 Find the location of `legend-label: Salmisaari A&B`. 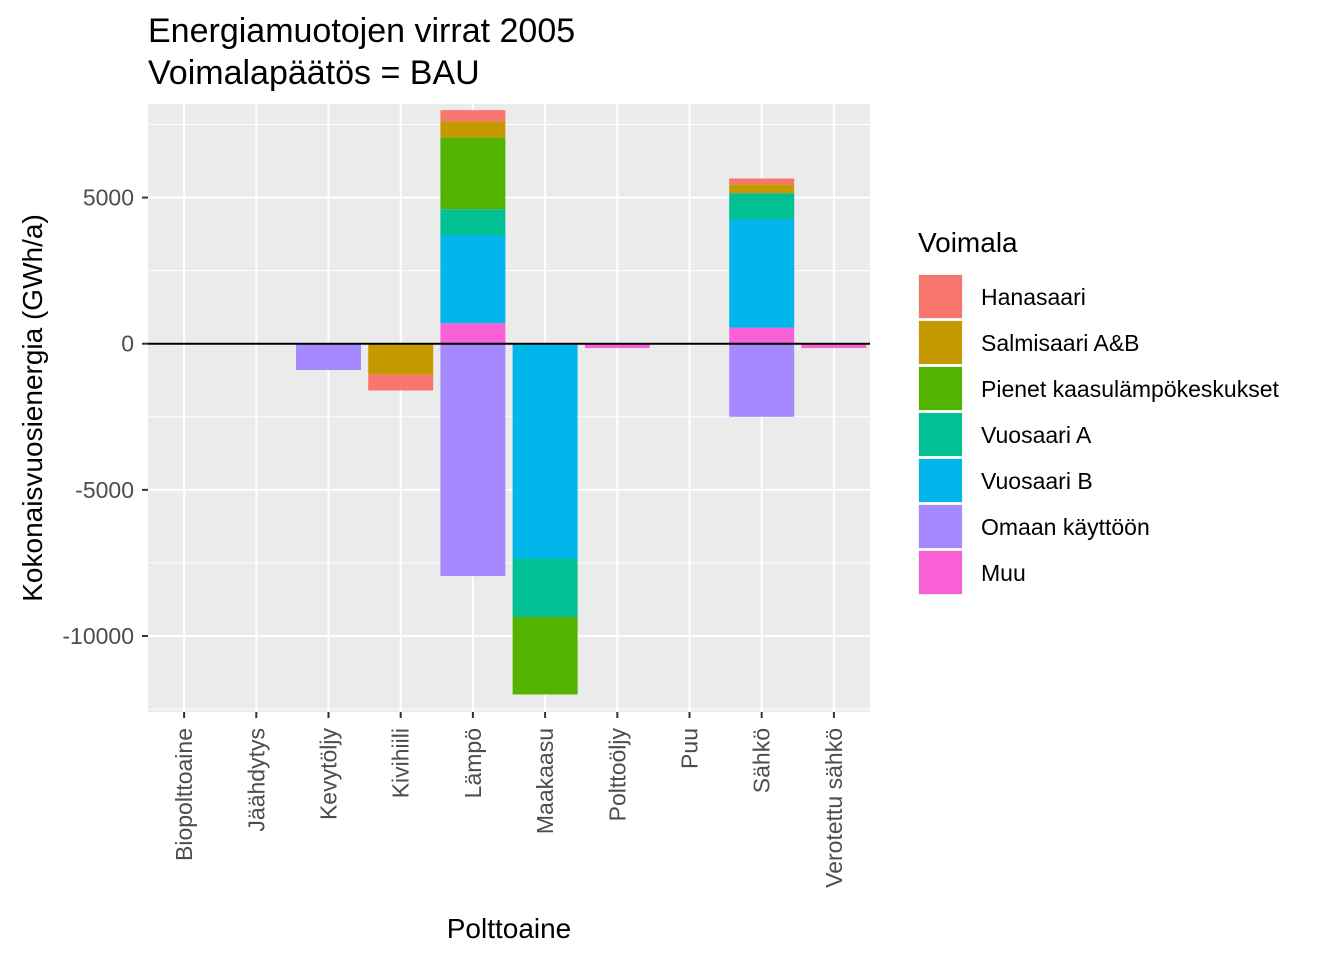

legend-label: Salmisaari A&B is located at coordinates (1060, 343).